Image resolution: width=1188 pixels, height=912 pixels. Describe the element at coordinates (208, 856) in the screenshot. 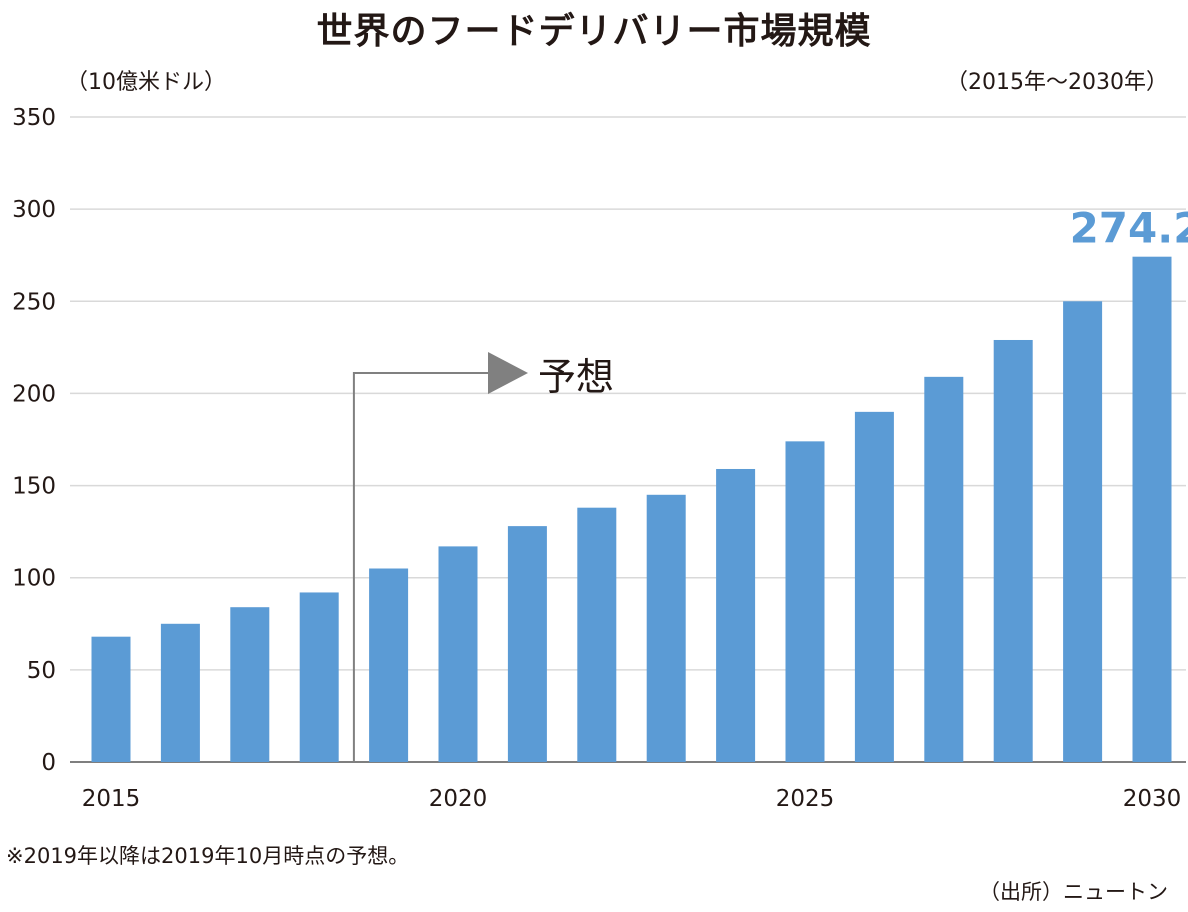

I see `footnote: ※2019年以降は2019年10月時点の予想。` at that location.